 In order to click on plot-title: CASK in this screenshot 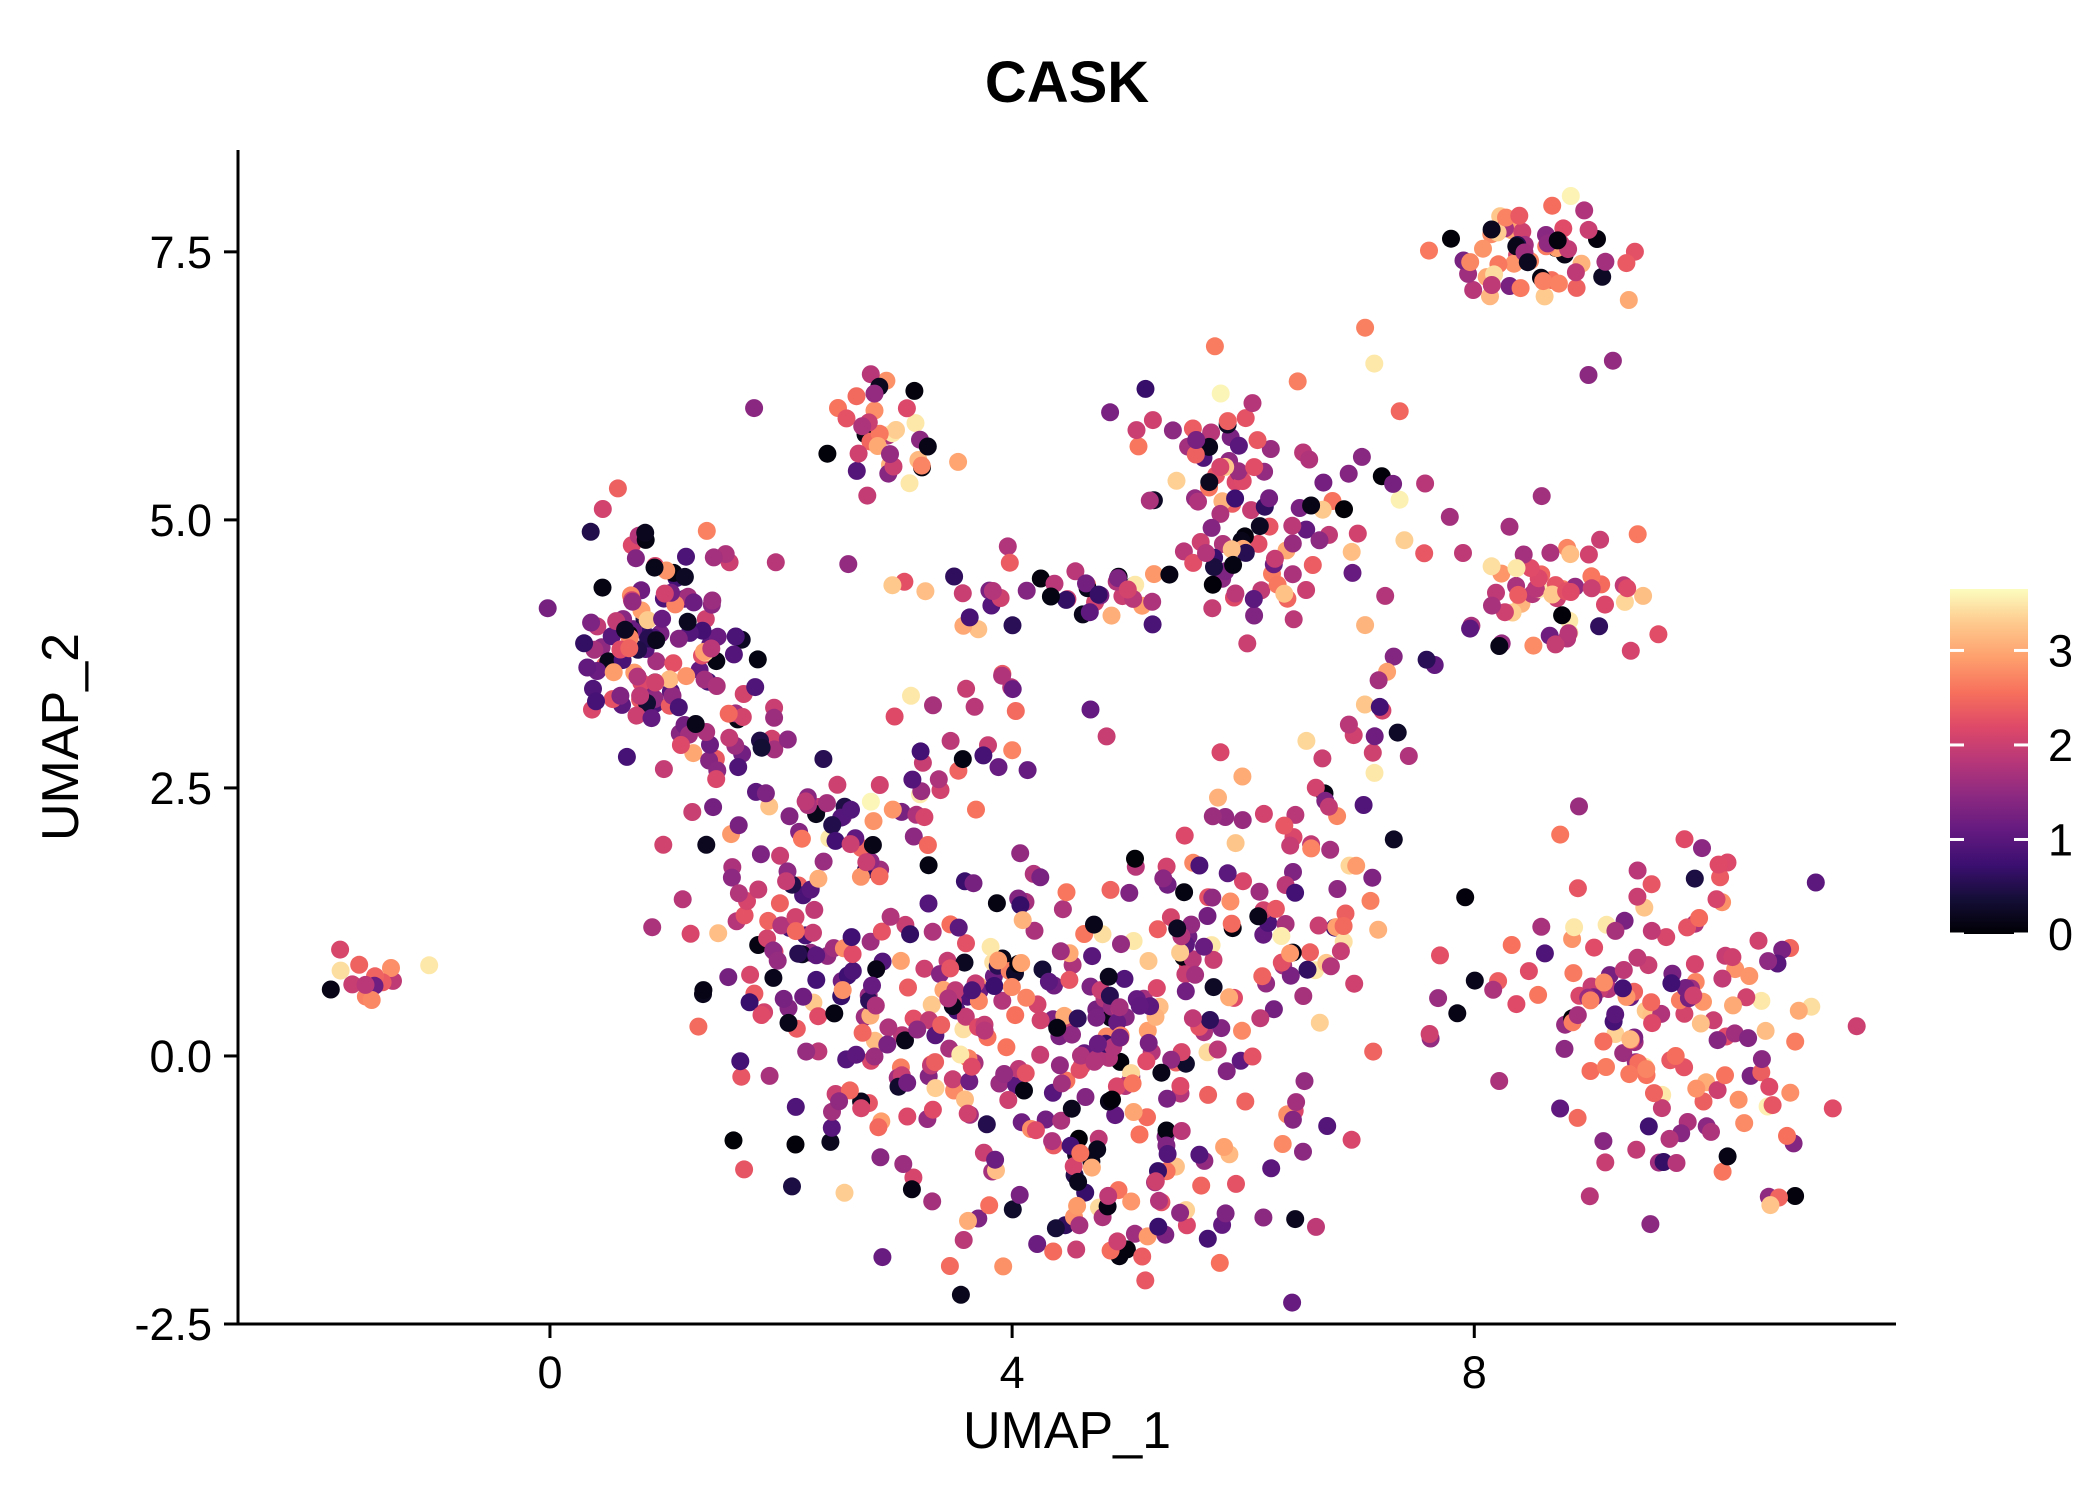, I will do `click(1067, 82)`.